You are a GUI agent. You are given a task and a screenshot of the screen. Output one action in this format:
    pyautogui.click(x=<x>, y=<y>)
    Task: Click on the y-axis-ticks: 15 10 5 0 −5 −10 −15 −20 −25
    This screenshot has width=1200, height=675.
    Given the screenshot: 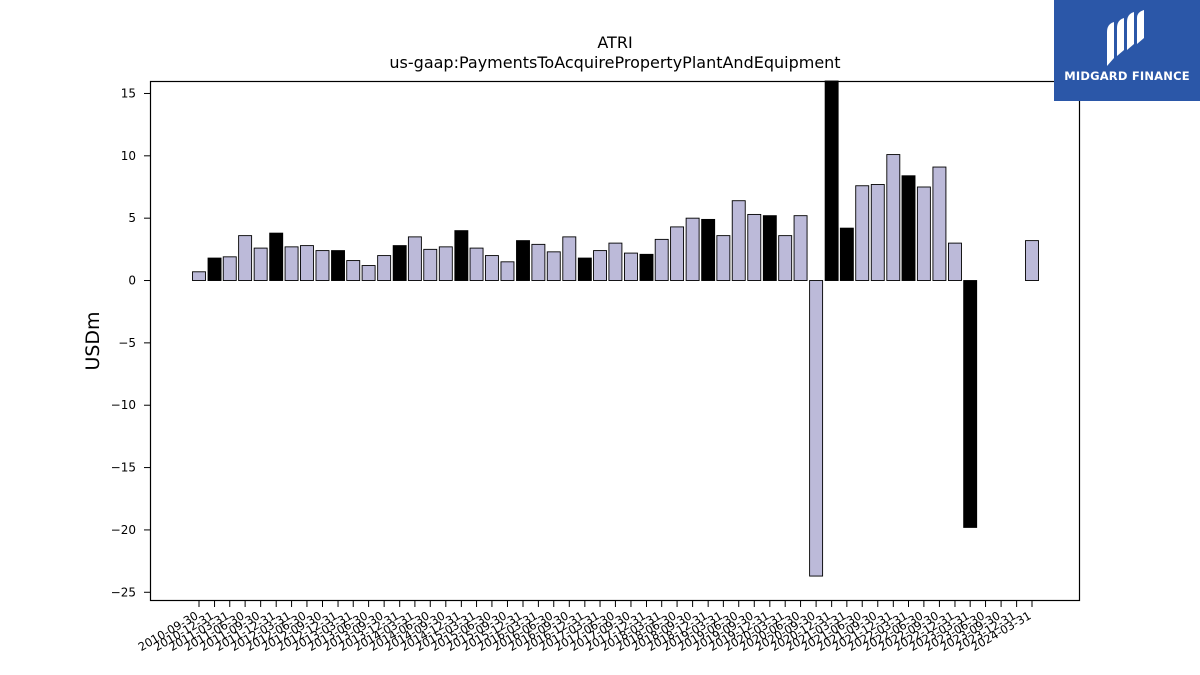 What is the action you would take?
    pyautogui.click(x=130, y=342)
    